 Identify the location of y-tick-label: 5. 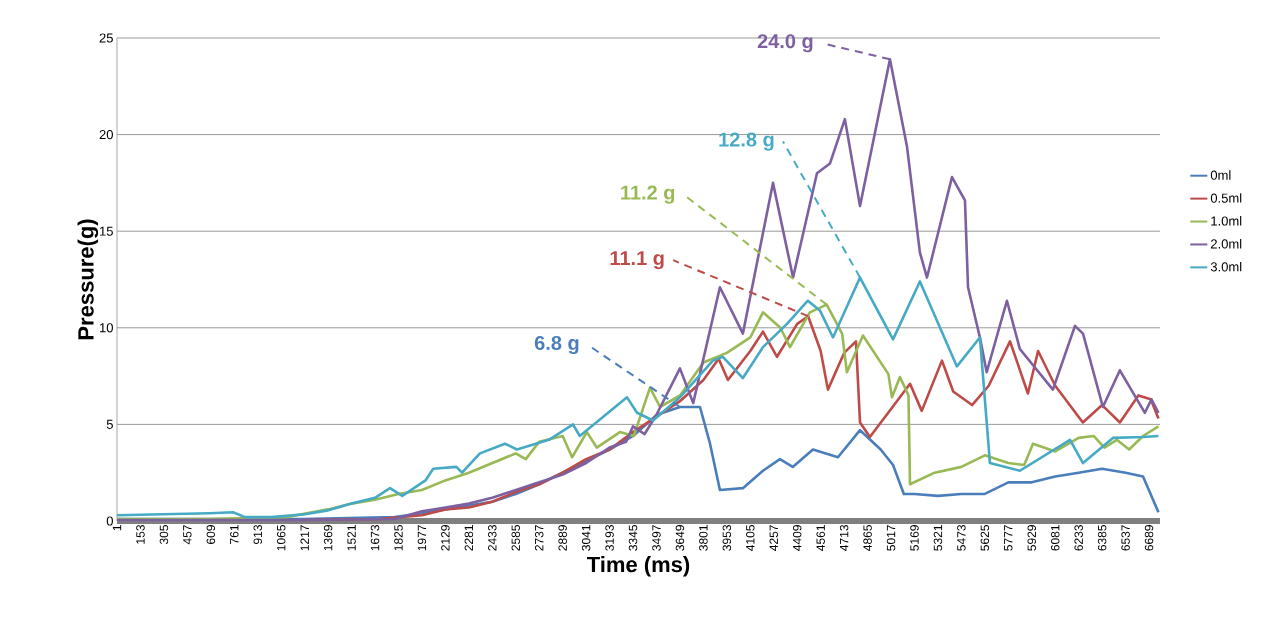
(109, 424).